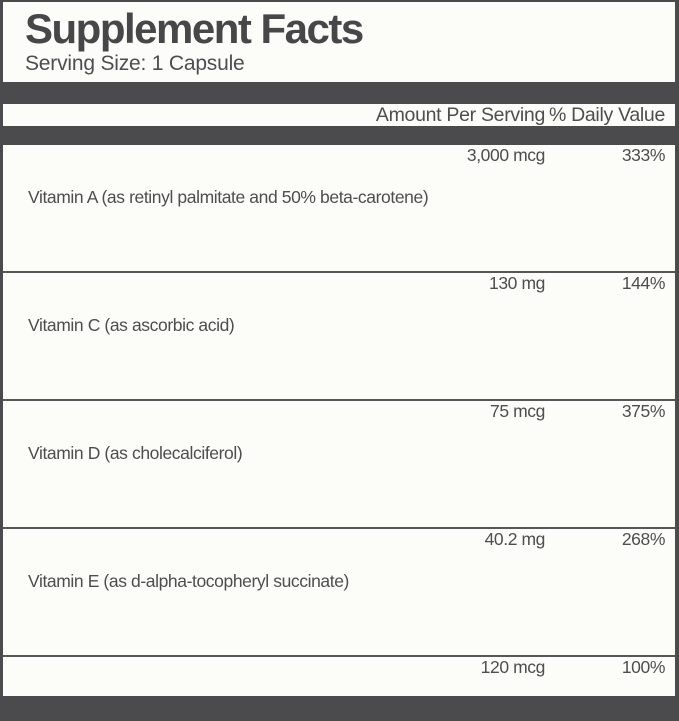  Describe the element at coordinates (515, 539) in the screenshot. I see `nutrient-amount: 40.2 mg` at that location.